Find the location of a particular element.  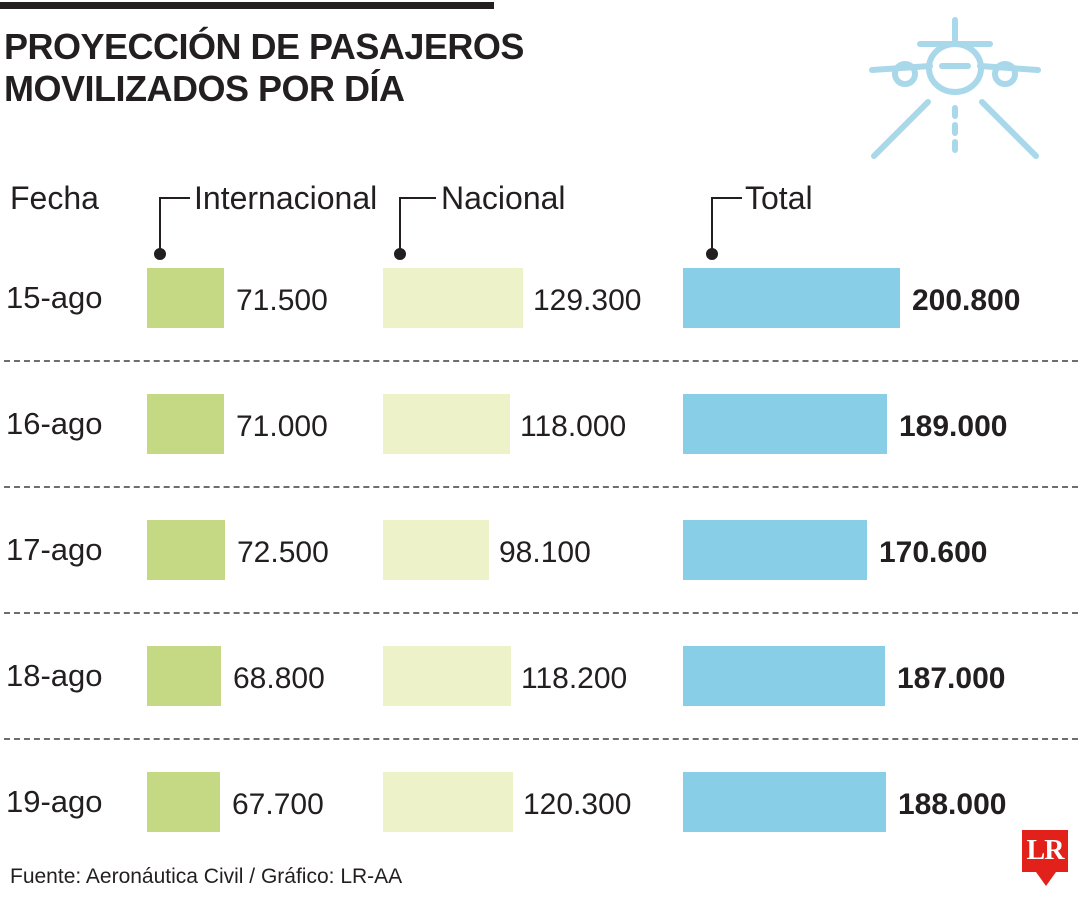

value-label-internacional: 71.500 is located at coordinates (282, 300).